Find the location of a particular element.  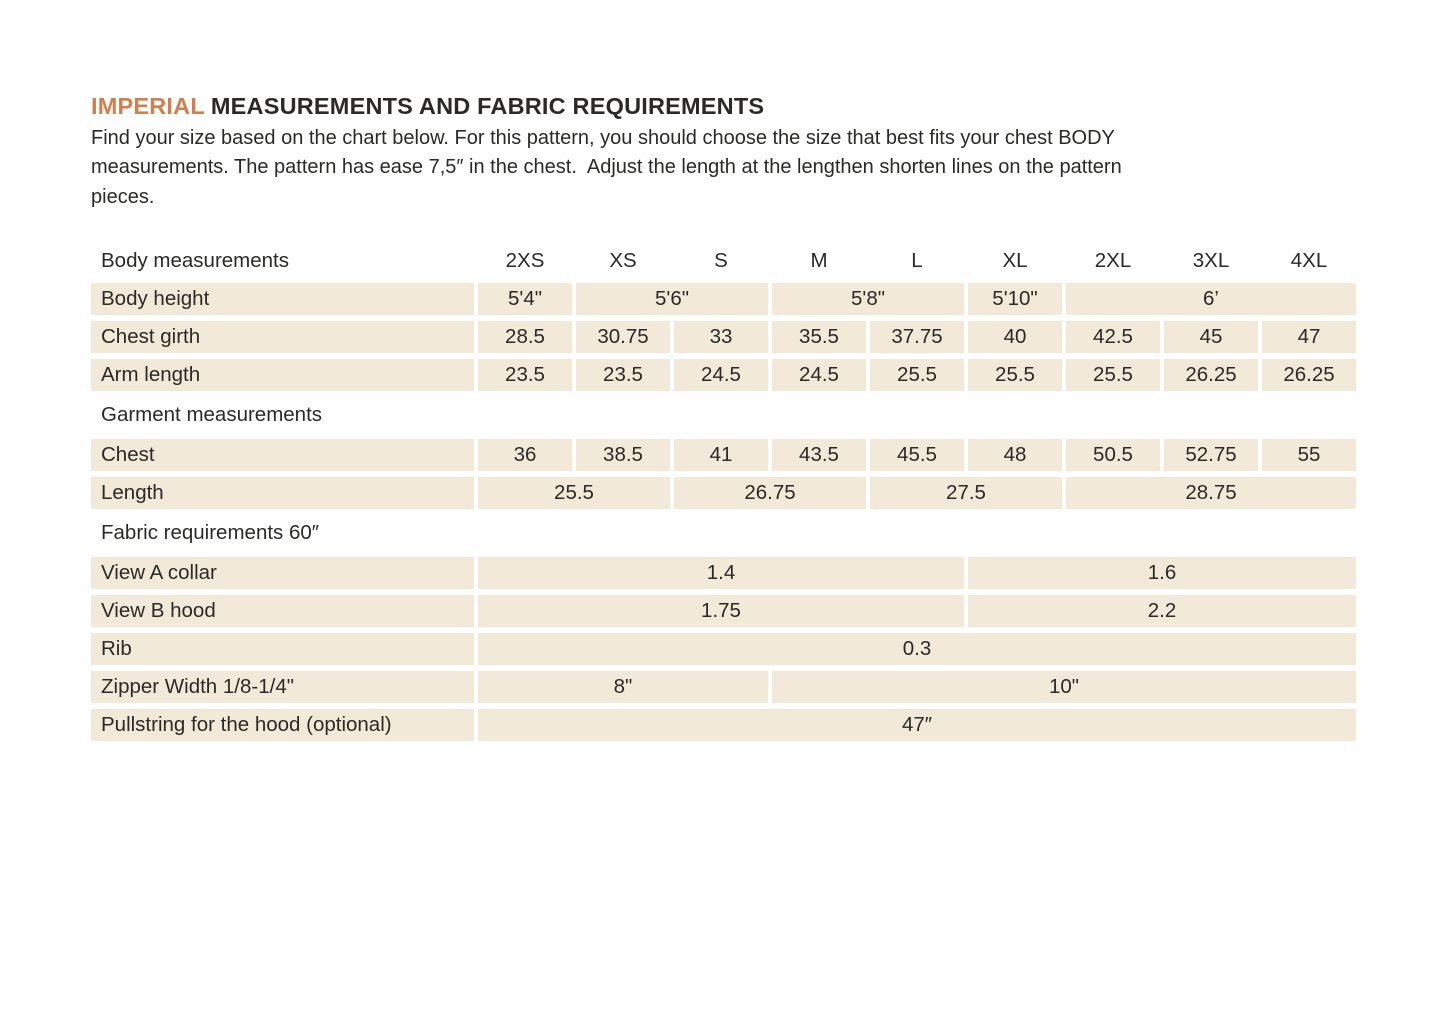

column-header-l: L is located at coordinates (917, 260).